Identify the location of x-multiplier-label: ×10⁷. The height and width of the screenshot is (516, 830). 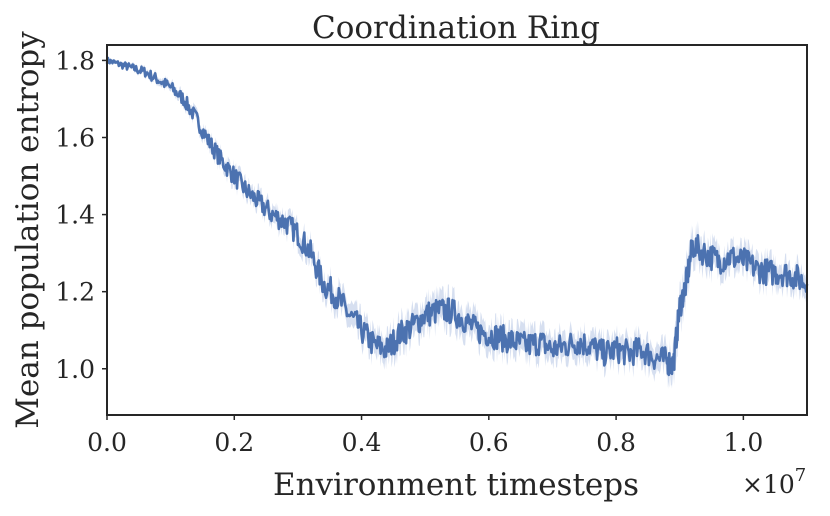
(774, 482).